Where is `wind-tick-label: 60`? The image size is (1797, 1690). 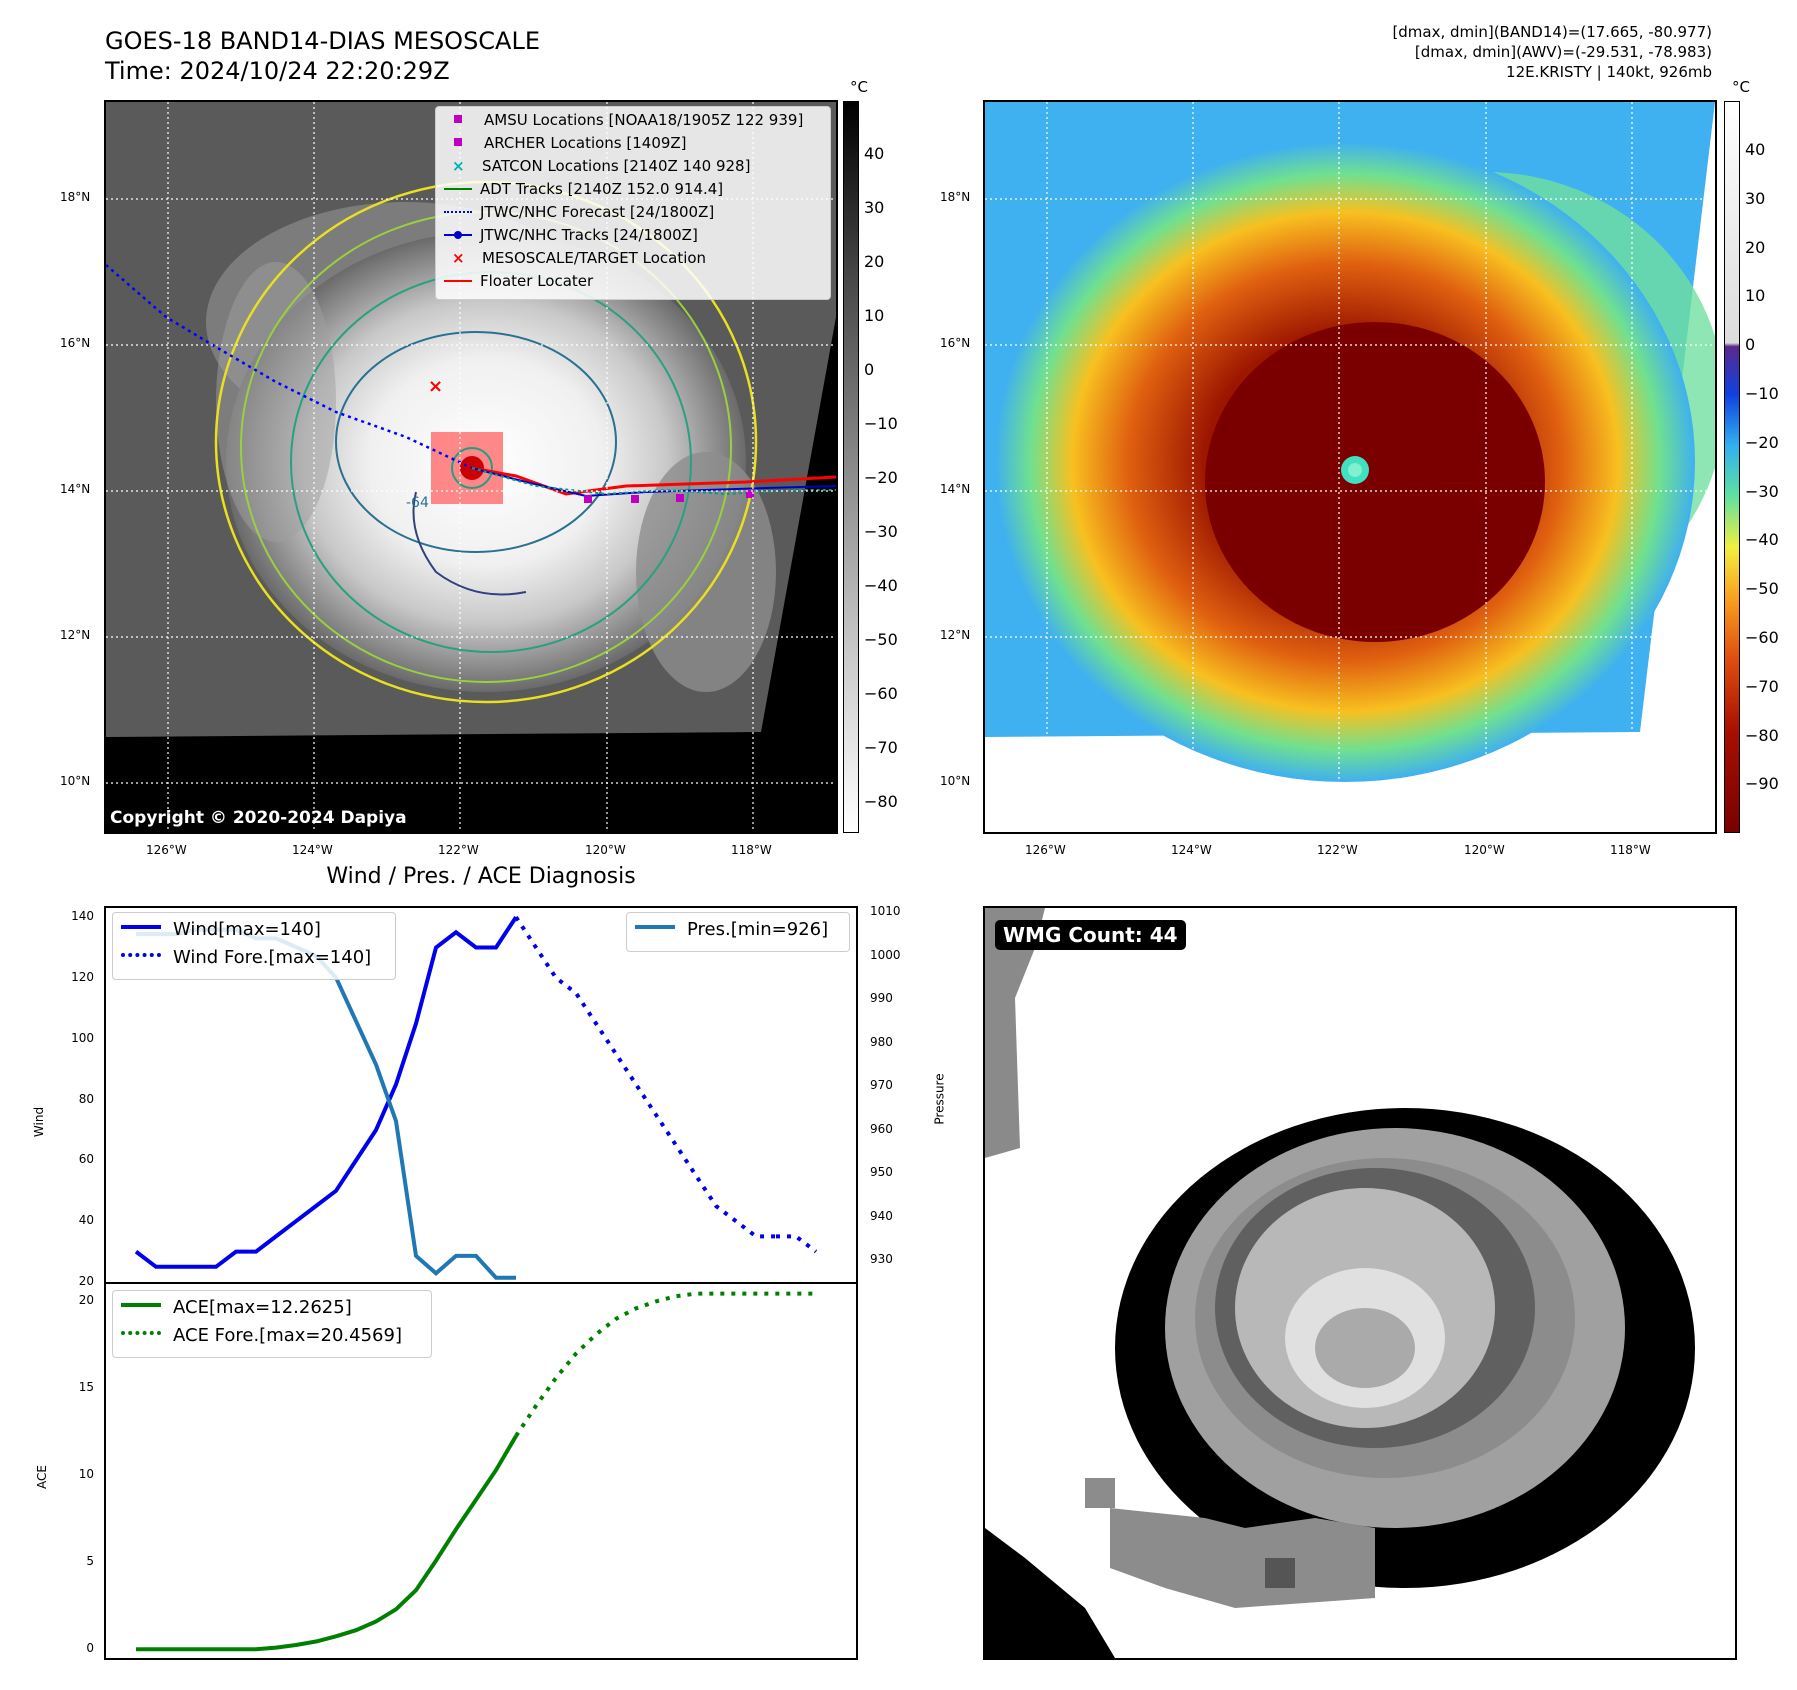
wind-tick-label: 60 is located at coordinates (86, 1159).